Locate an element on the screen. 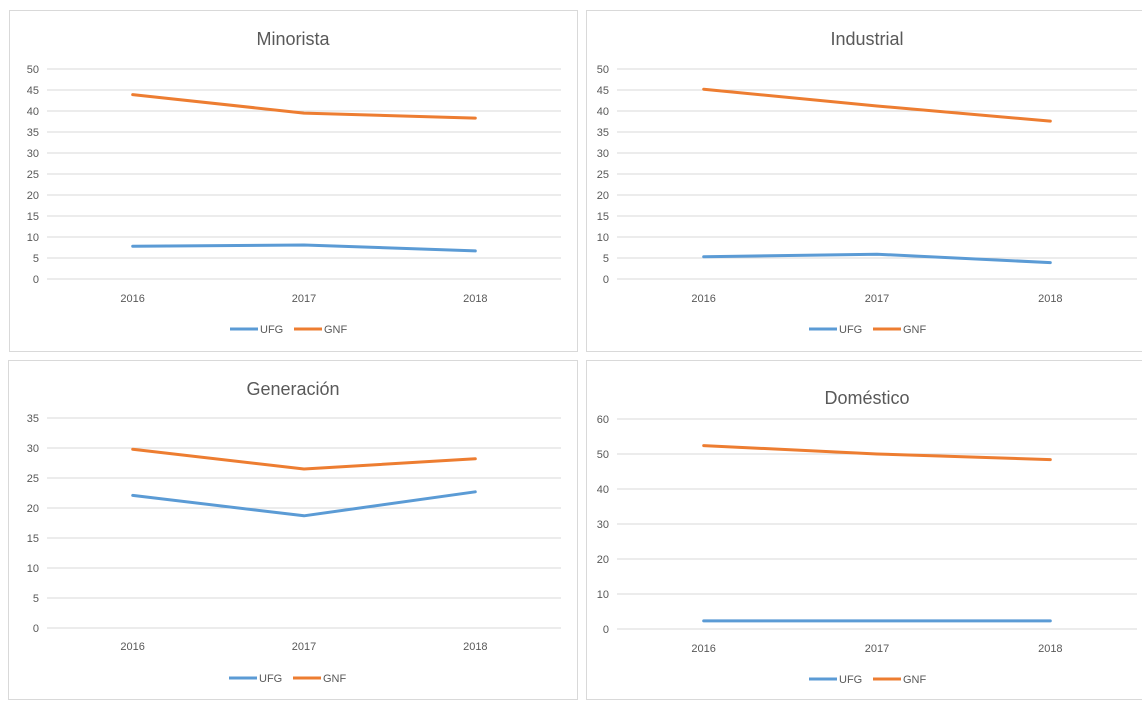  chart-title: Generación is located at coordinates (292, 389).